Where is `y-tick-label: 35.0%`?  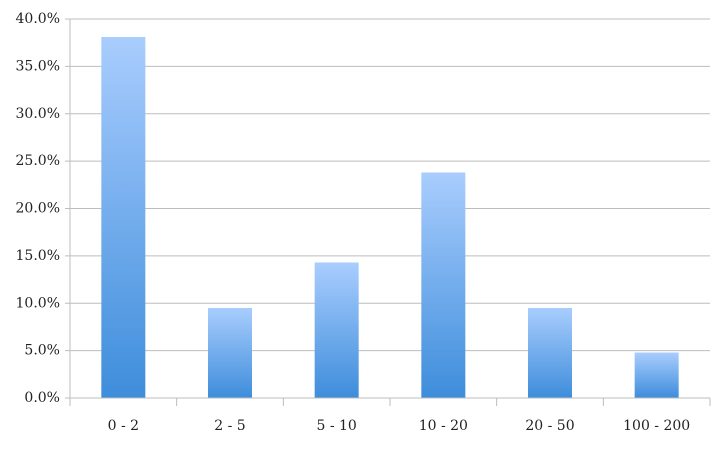
y-tick-label: 35.0% is located at coordinates (38, 66).